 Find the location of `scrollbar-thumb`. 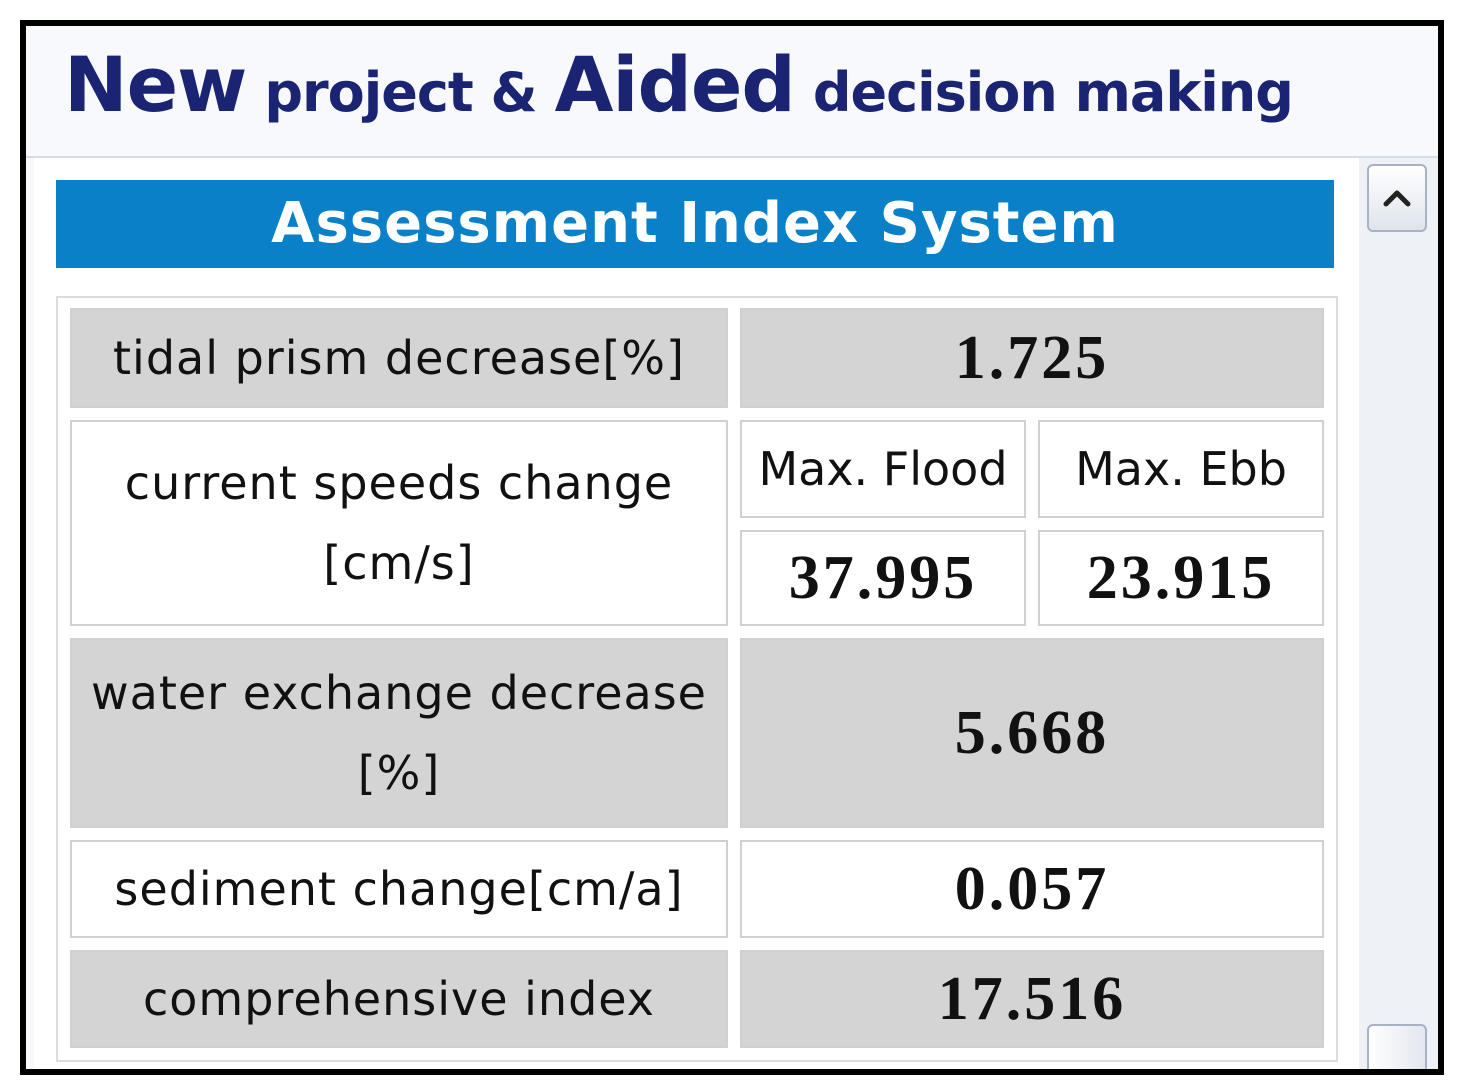

scrollbar-thumb is located at coordinates (1397, 1046).